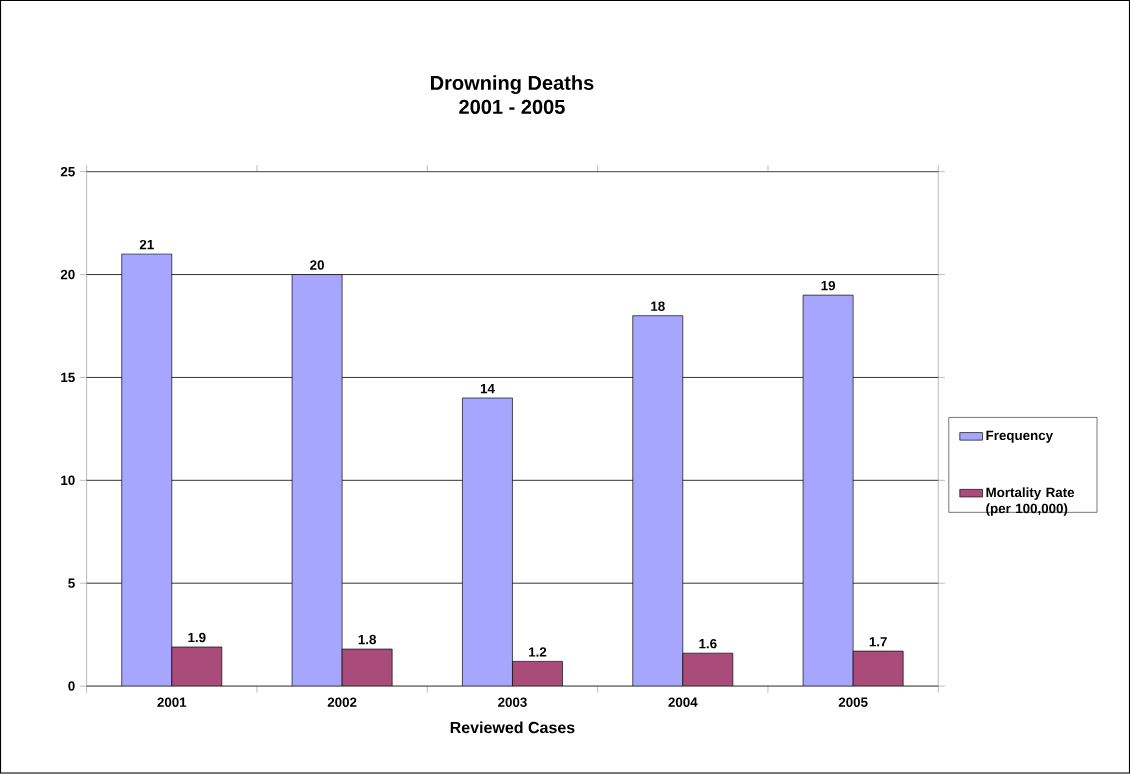  Describe the element at coordinates (367, 639) in the screenshot. I see `data-label: 1.8` at that location.